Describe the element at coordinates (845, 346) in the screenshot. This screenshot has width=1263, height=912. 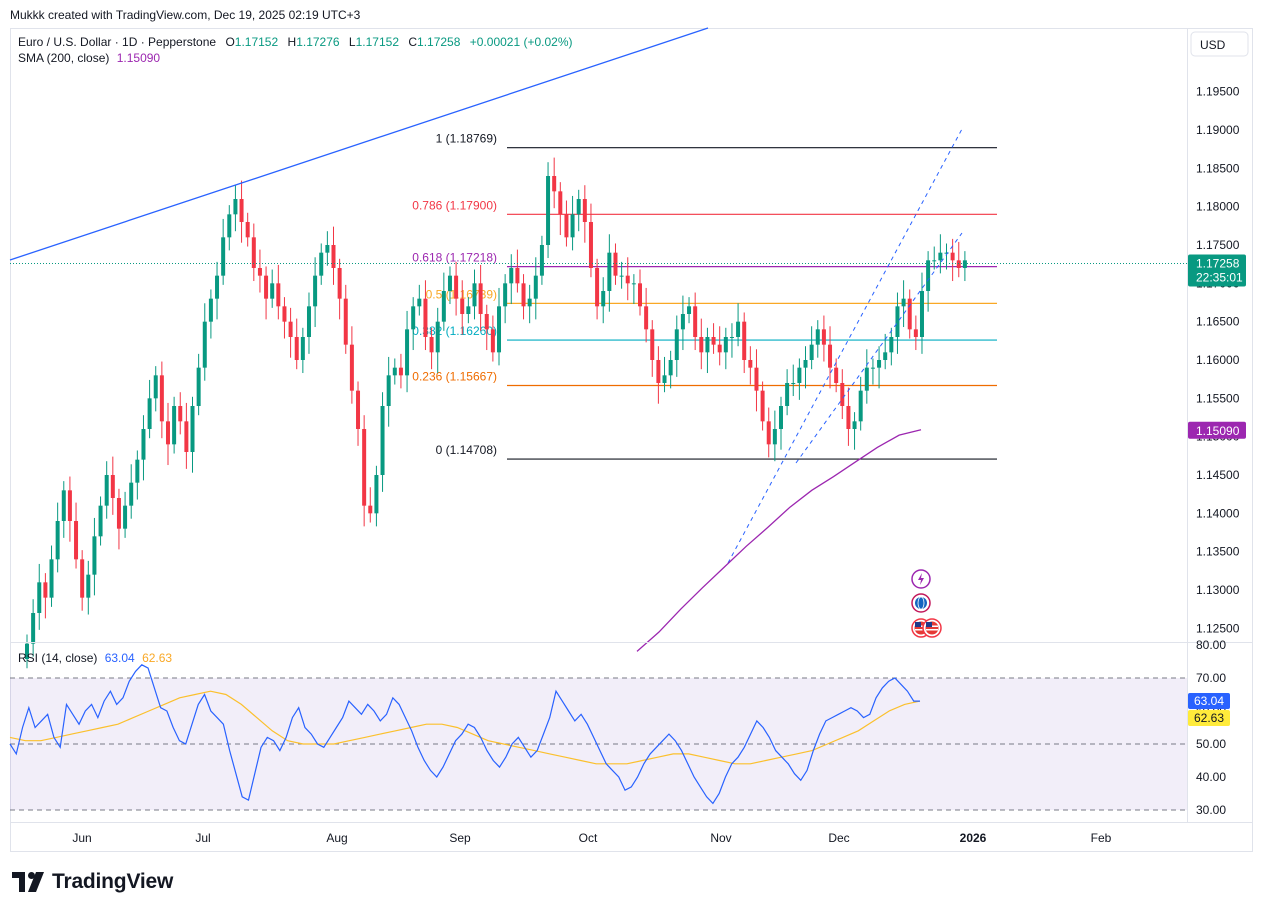
I see `channel-upper-line` at that location.